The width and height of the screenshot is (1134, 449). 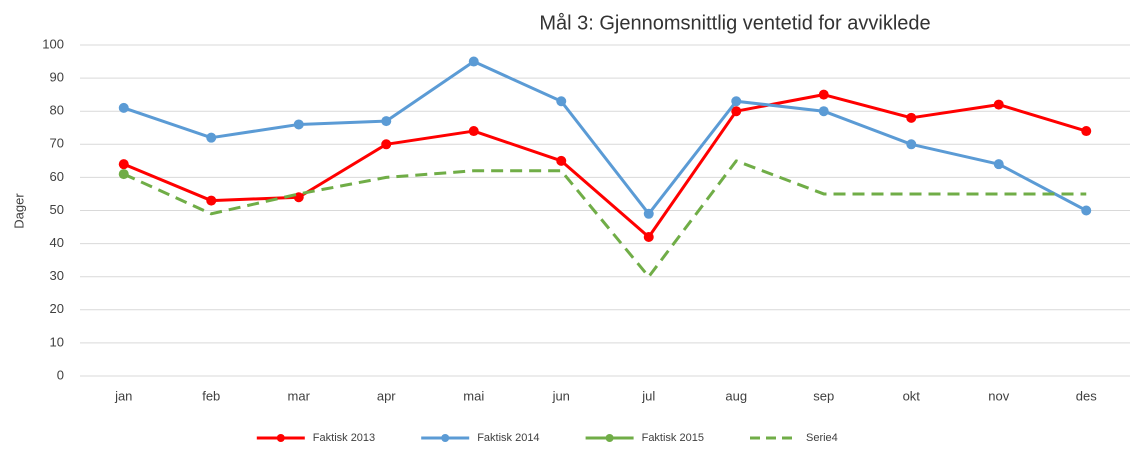 What do you see at coordinates (912, 395) in the screenshot?
I see `x-tick-label: okt` at bounding box center [912, 395].